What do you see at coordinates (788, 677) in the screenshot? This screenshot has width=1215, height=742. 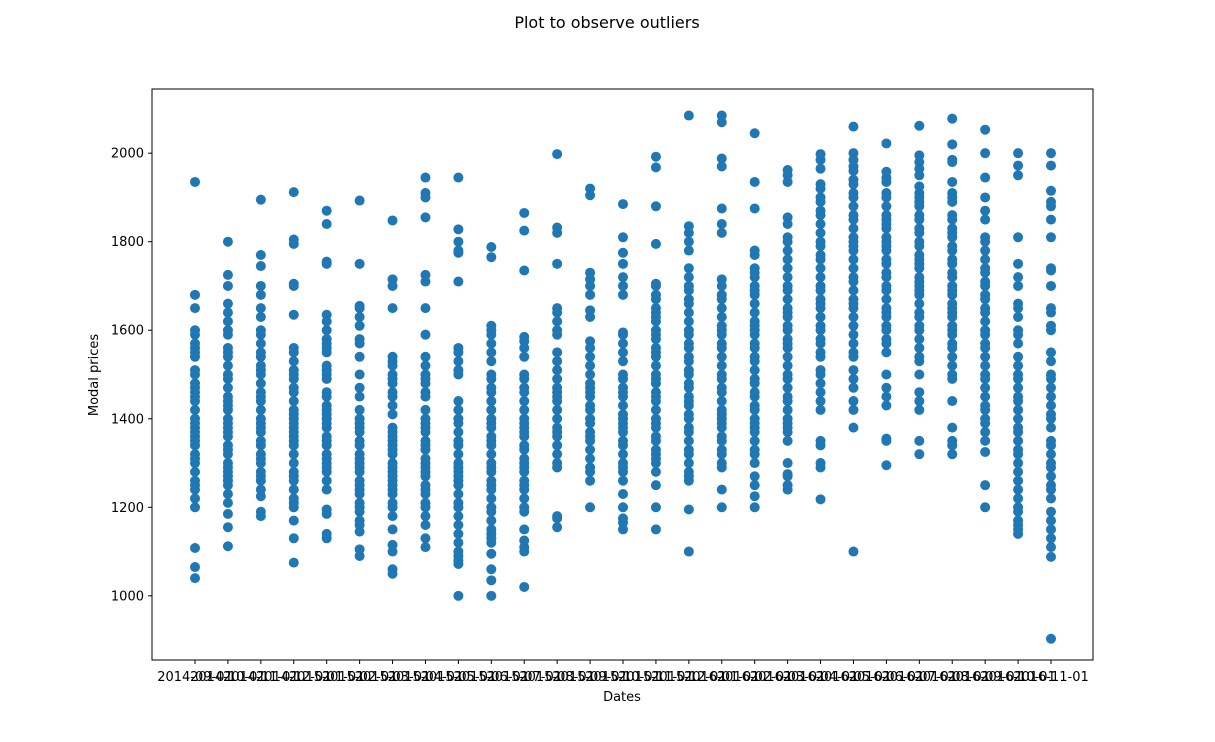 I see `x-tick-label: 2016-03-01` at bounding box center [788, 677].